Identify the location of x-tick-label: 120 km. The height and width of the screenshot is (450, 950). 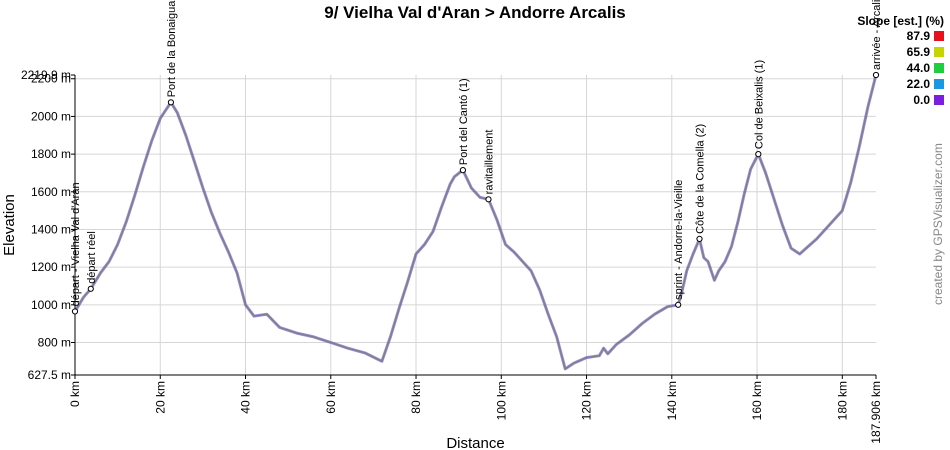
(587, 400).